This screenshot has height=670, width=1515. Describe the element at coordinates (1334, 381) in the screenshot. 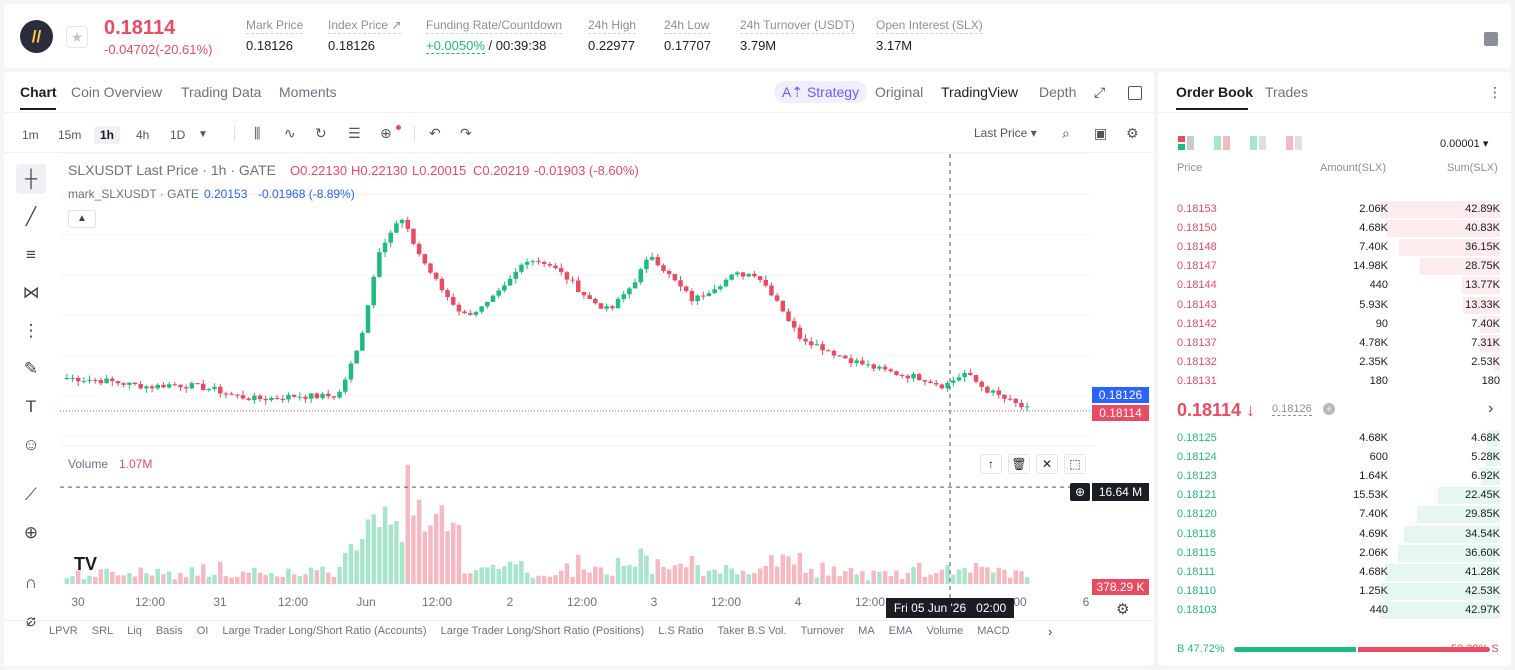

I see `ask-row: 0.18131 180 180` at that location.